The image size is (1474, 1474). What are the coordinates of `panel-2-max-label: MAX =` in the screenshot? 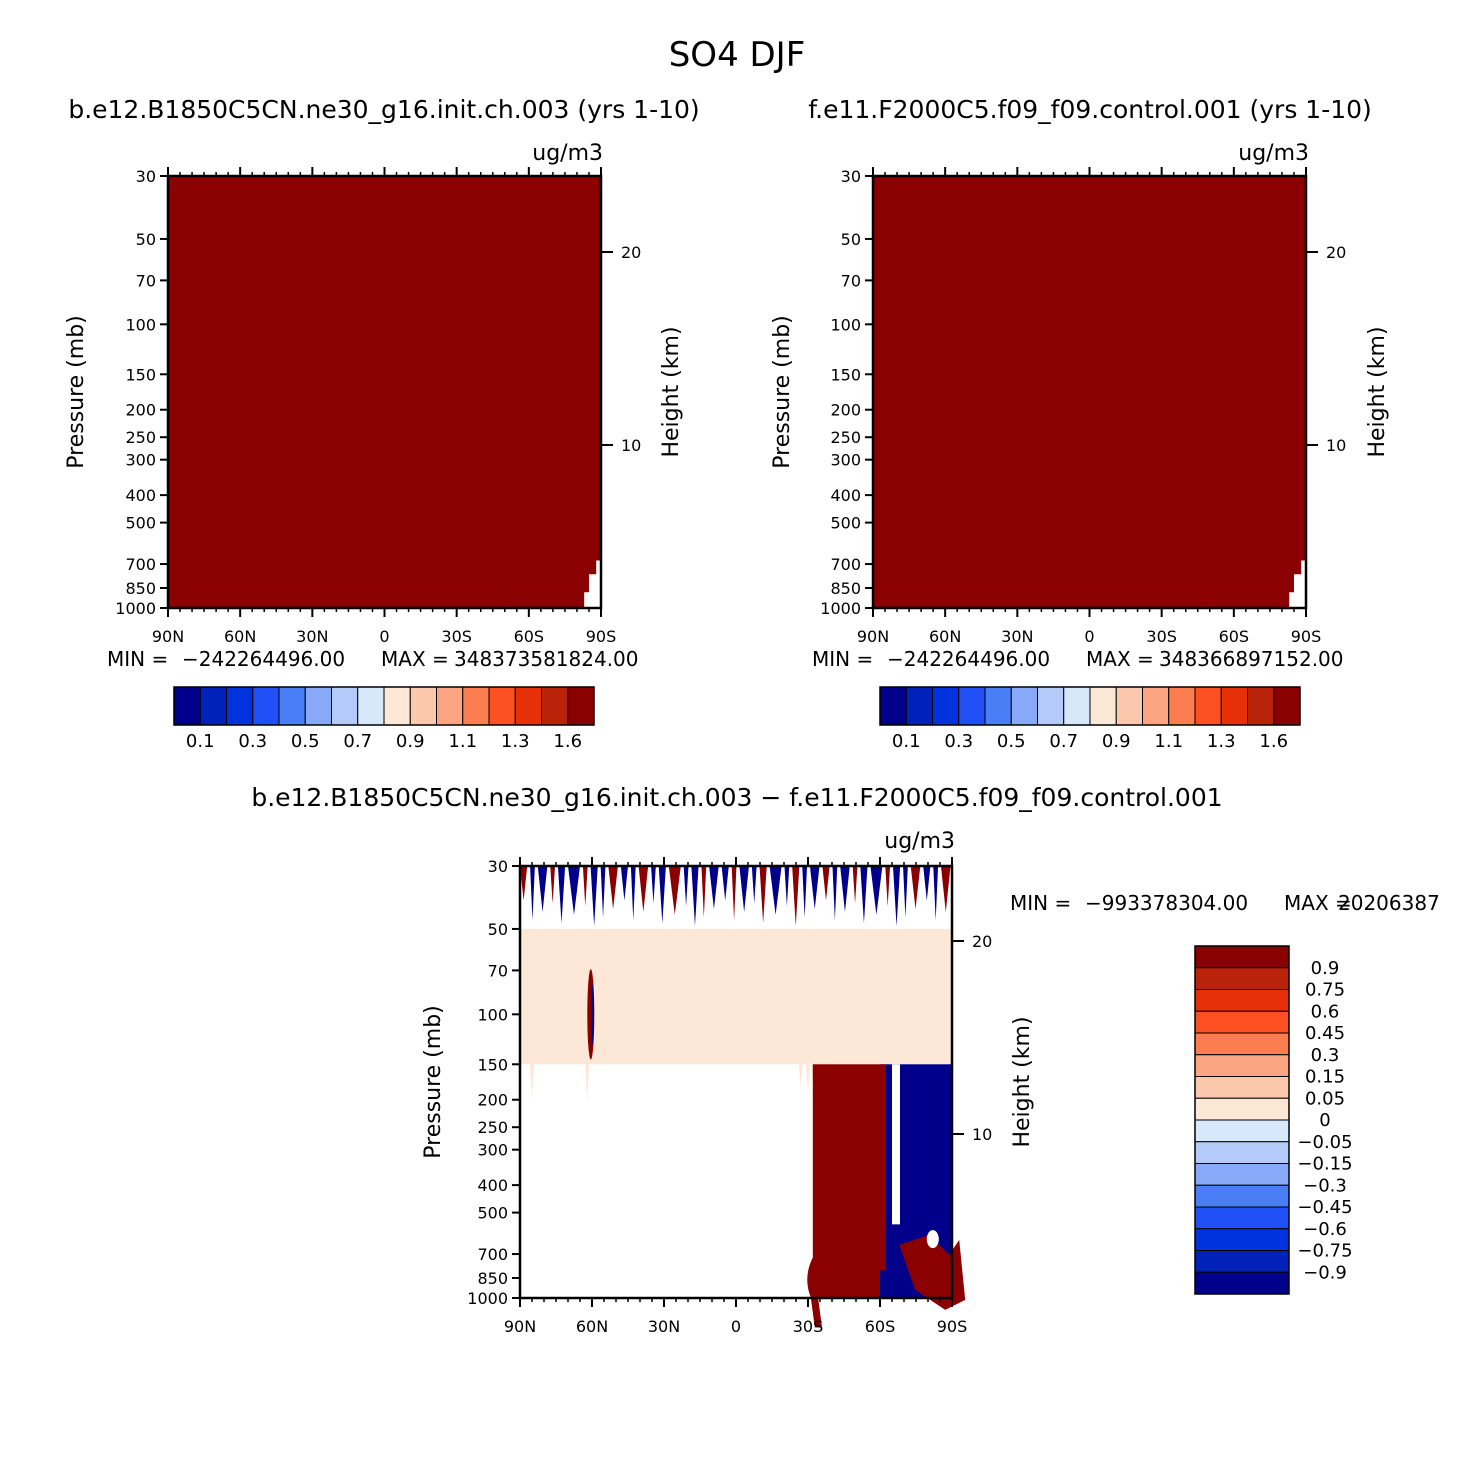 It's located at (1120, 659).